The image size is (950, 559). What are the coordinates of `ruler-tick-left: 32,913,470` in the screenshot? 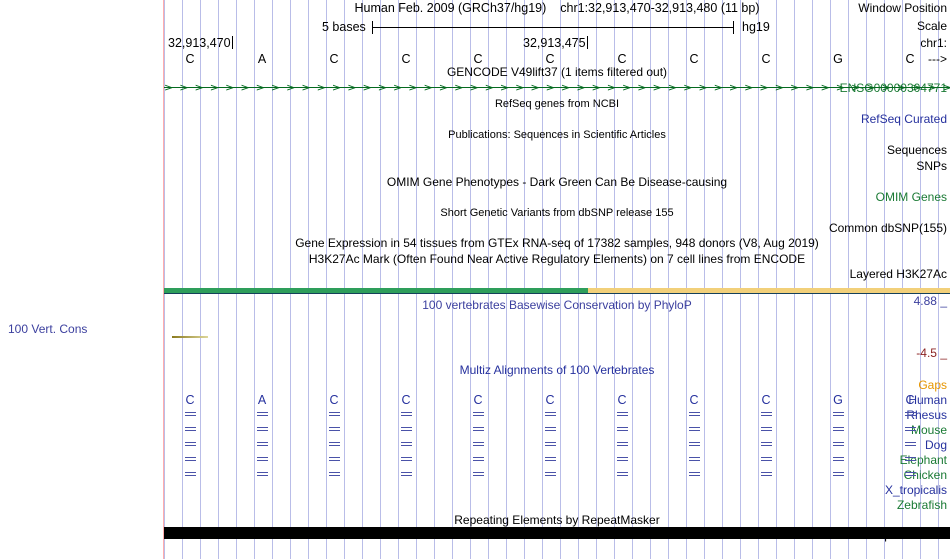 It's located at (200, 43).